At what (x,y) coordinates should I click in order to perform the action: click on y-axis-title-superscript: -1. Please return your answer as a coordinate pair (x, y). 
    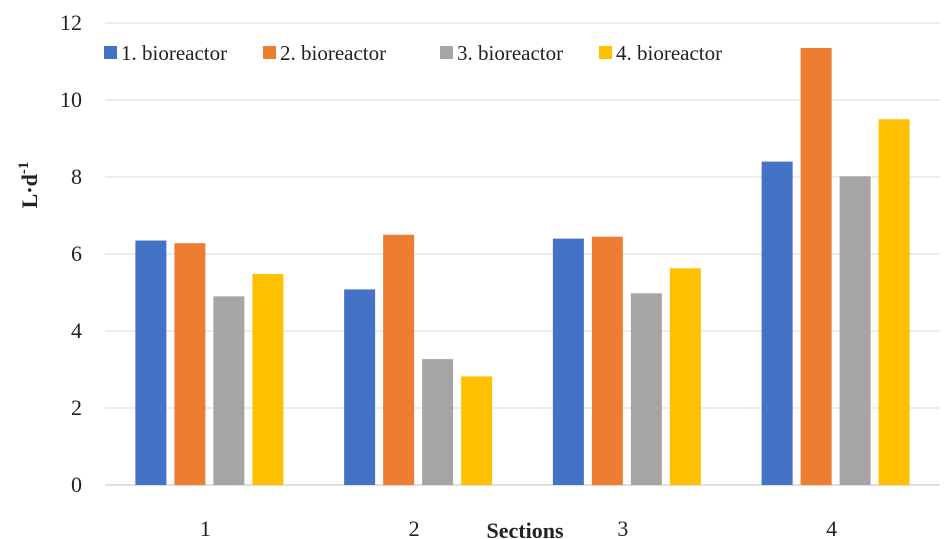
    Looking at the image, I should click on (24, 168).